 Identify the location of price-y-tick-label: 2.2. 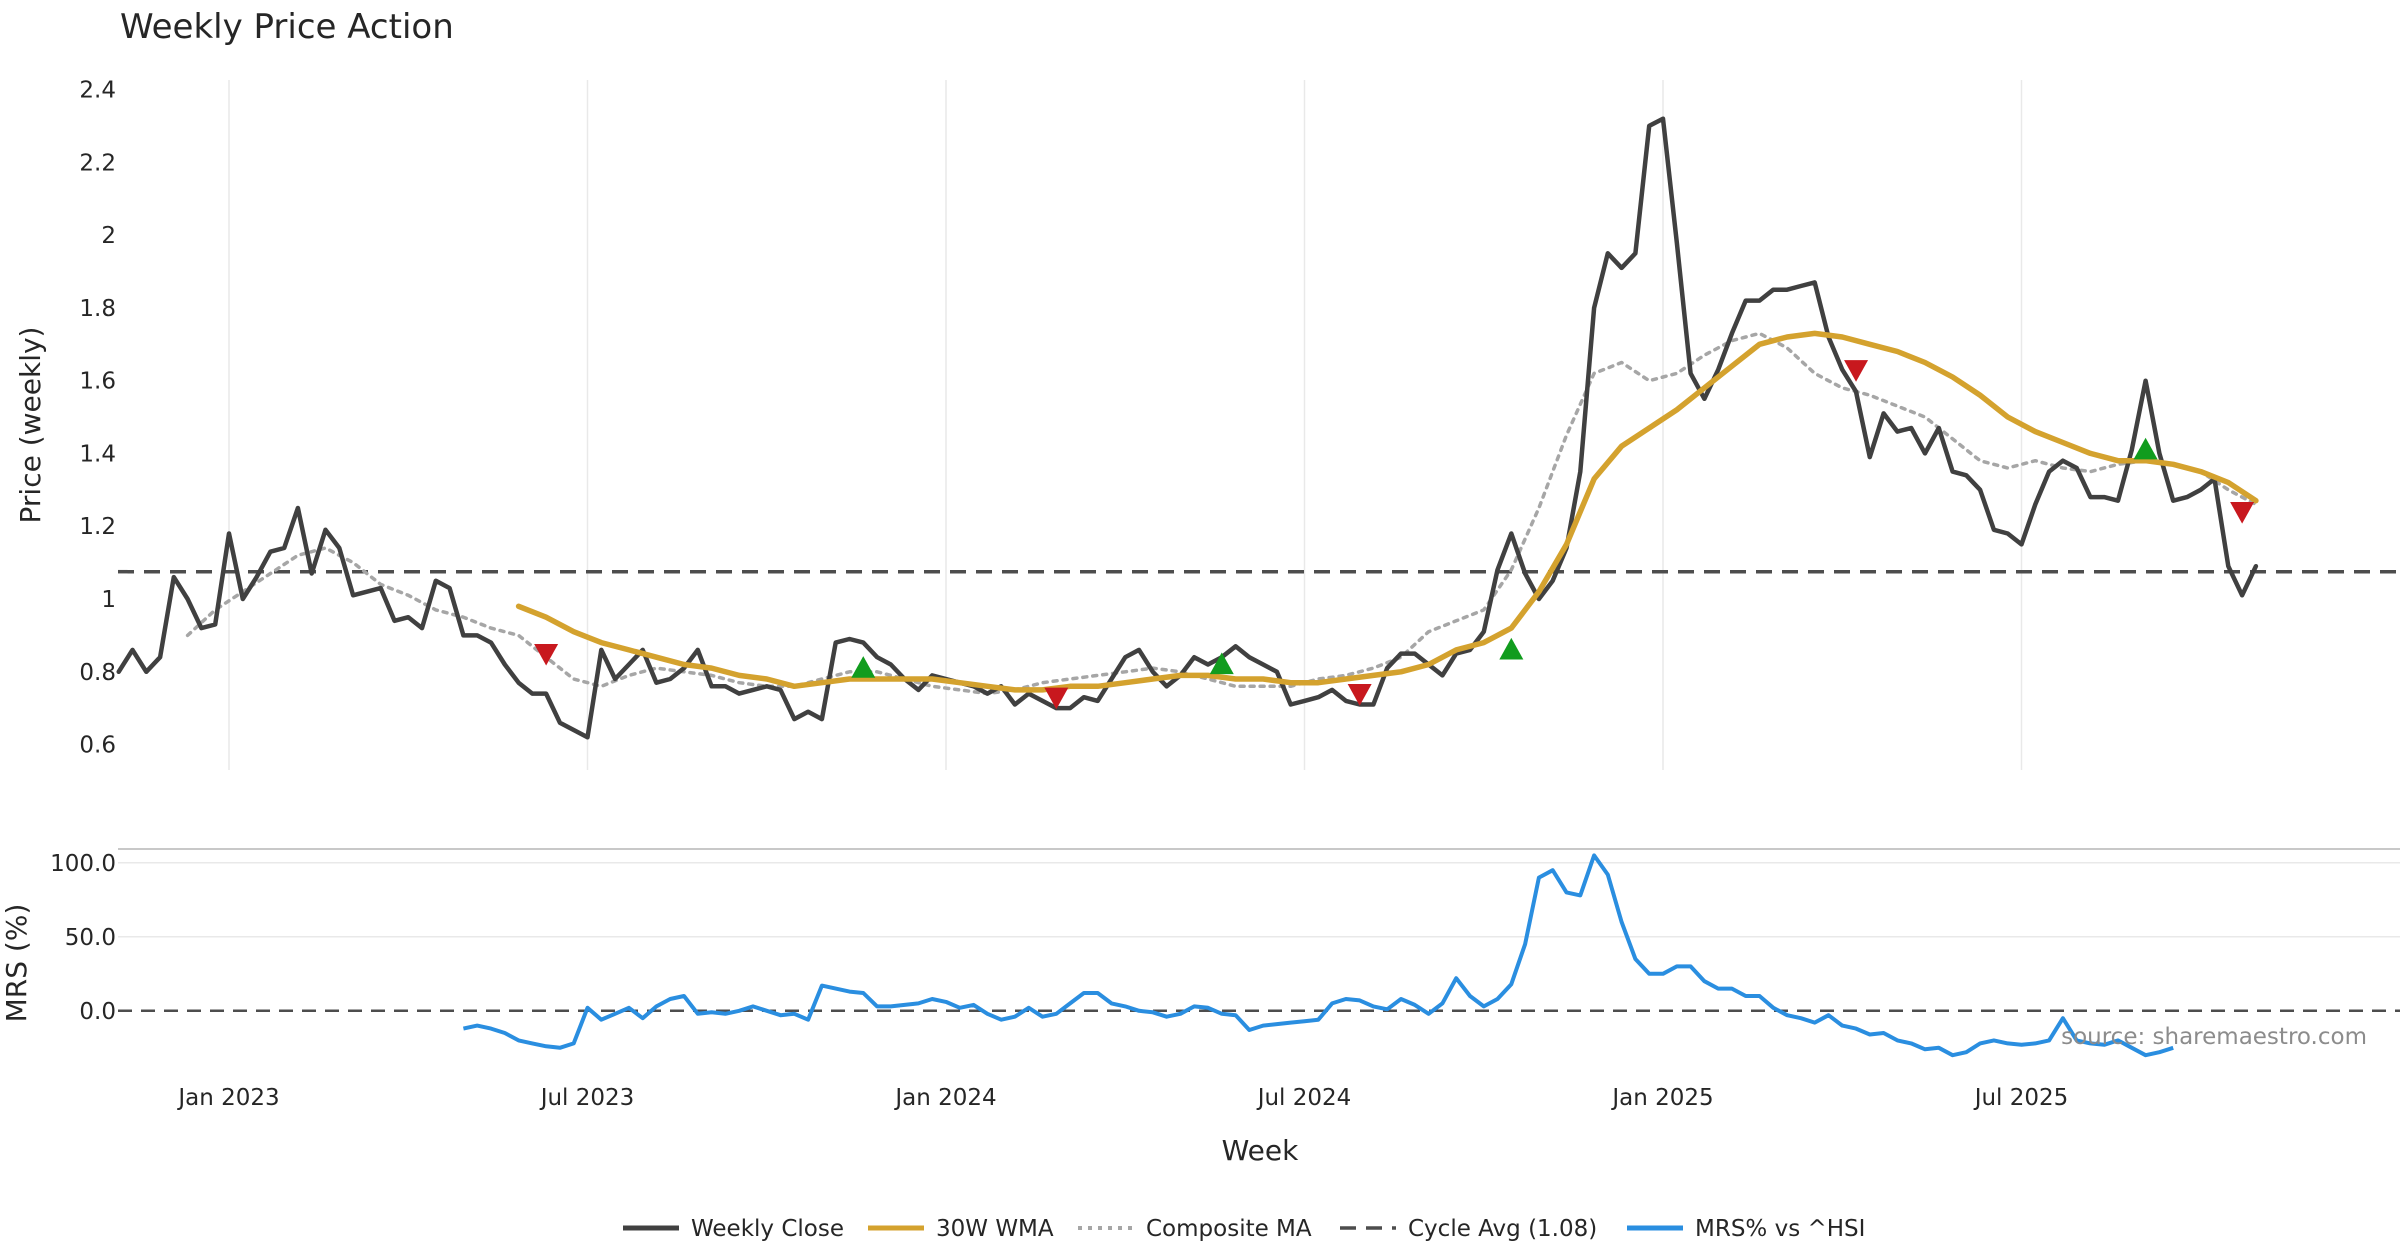
(97, 163).